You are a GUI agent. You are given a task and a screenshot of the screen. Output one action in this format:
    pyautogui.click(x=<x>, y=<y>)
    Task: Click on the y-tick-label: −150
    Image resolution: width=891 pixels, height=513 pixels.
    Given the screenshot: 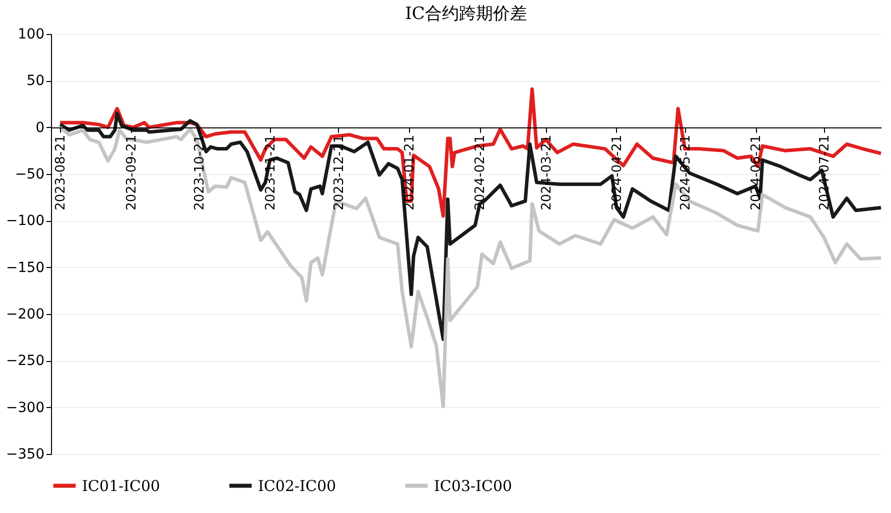 What is the action you would take?
    pyautogui.click(x=25, y=268)
    